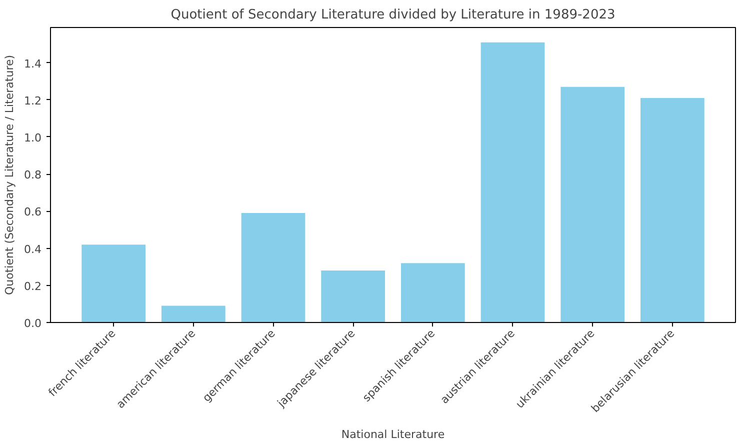 Image resolution: width=739 pixels, height=443 pixels. I want to click on y-tick-label: 0.4, so click(33, 249).